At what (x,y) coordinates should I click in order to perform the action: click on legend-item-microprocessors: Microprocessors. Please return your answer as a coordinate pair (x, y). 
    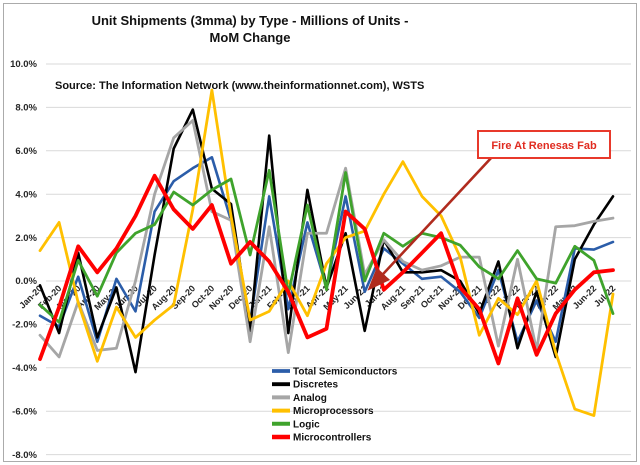
    Looking at the image, I should click on (323, 411).